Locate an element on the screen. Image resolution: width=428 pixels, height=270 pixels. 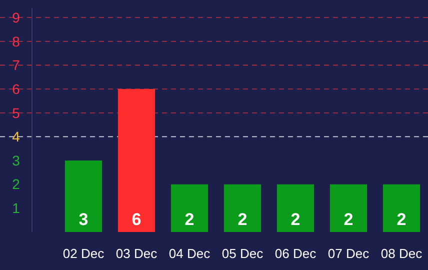
y-tick-label: 9 is located at coordinates (16, 17).